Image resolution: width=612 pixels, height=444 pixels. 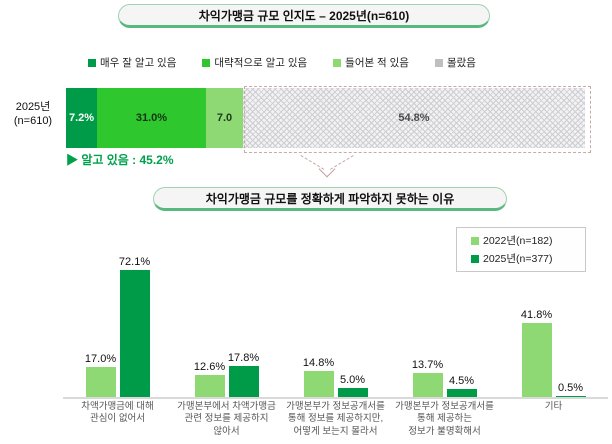 I want to click on bar-with-label: 14.8%, so click(x=318, y=377).